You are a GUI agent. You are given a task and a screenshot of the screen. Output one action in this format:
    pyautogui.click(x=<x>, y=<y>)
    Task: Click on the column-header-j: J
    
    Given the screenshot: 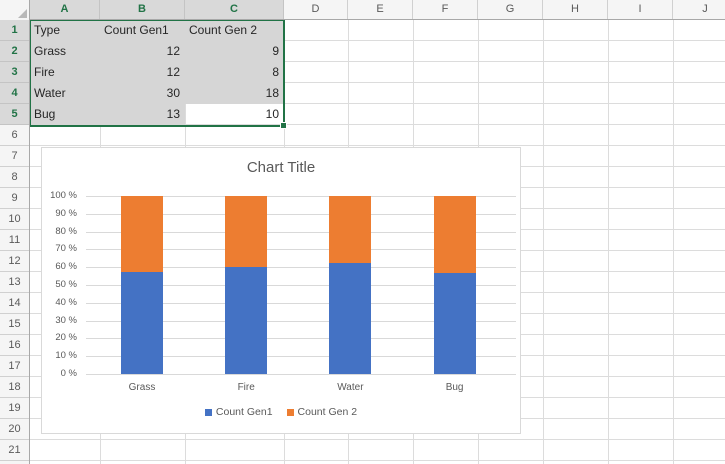 What is the action you would take?
    pyautogui.click(x=699, y=9)
    